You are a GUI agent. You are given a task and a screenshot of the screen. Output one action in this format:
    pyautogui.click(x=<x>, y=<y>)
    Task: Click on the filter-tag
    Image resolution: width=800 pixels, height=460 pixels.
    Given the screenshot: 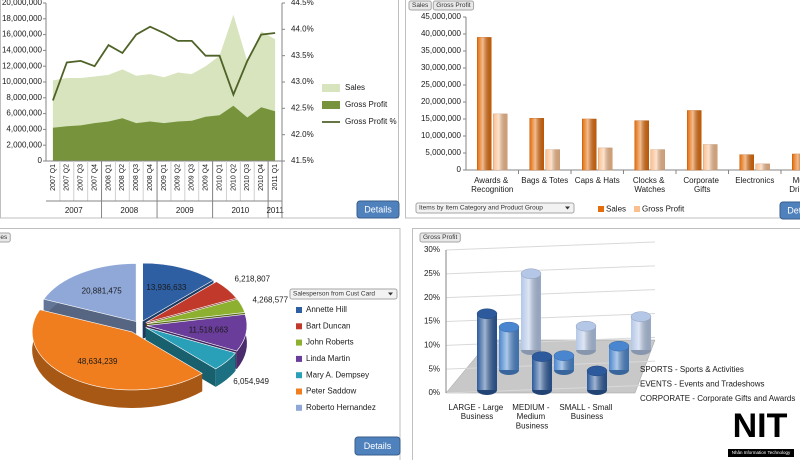 What is the action you would take?
    pyautogui.click(x=440, y=237)
    